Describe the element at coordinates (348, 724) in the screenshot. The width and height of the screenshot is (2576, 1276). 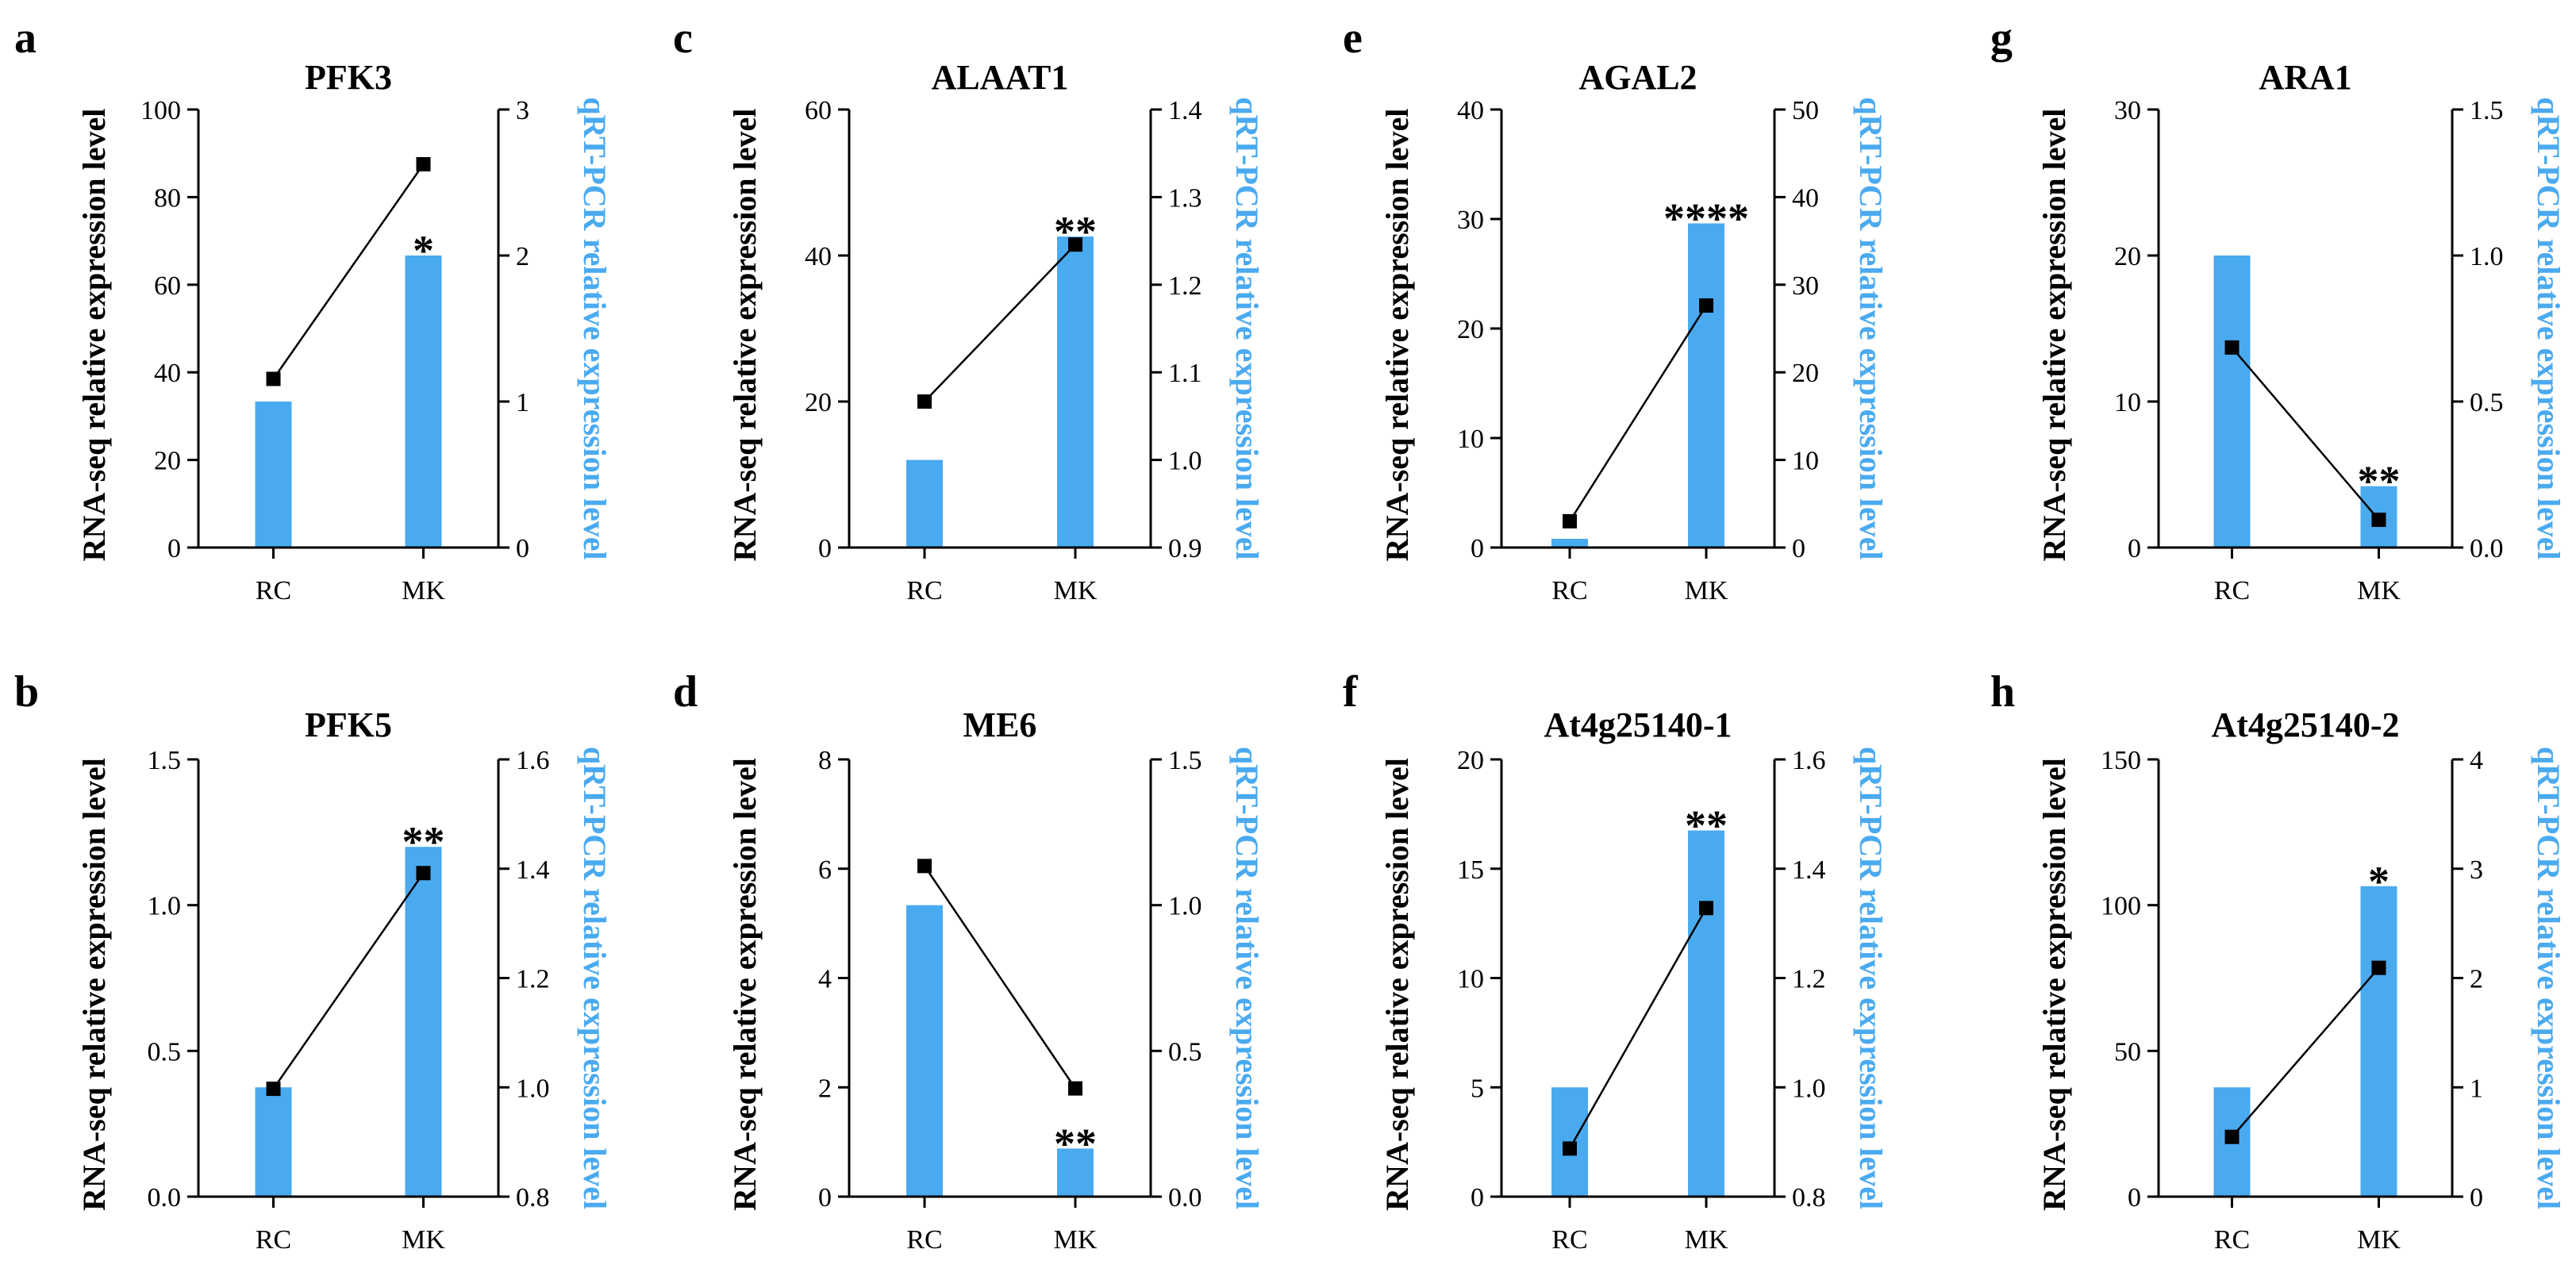
I see `panel-b-title: PFK5` at that location.